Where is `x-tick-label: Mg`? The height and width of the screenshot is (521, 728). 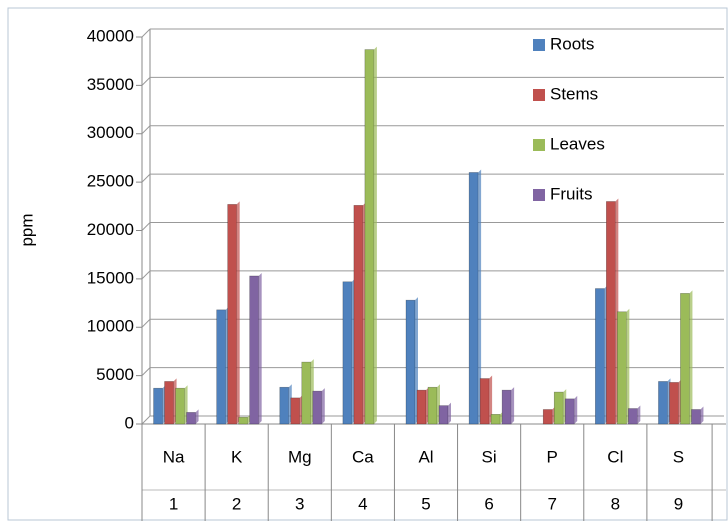 x-tick-label: Mg is located at coordinates (300, 456).